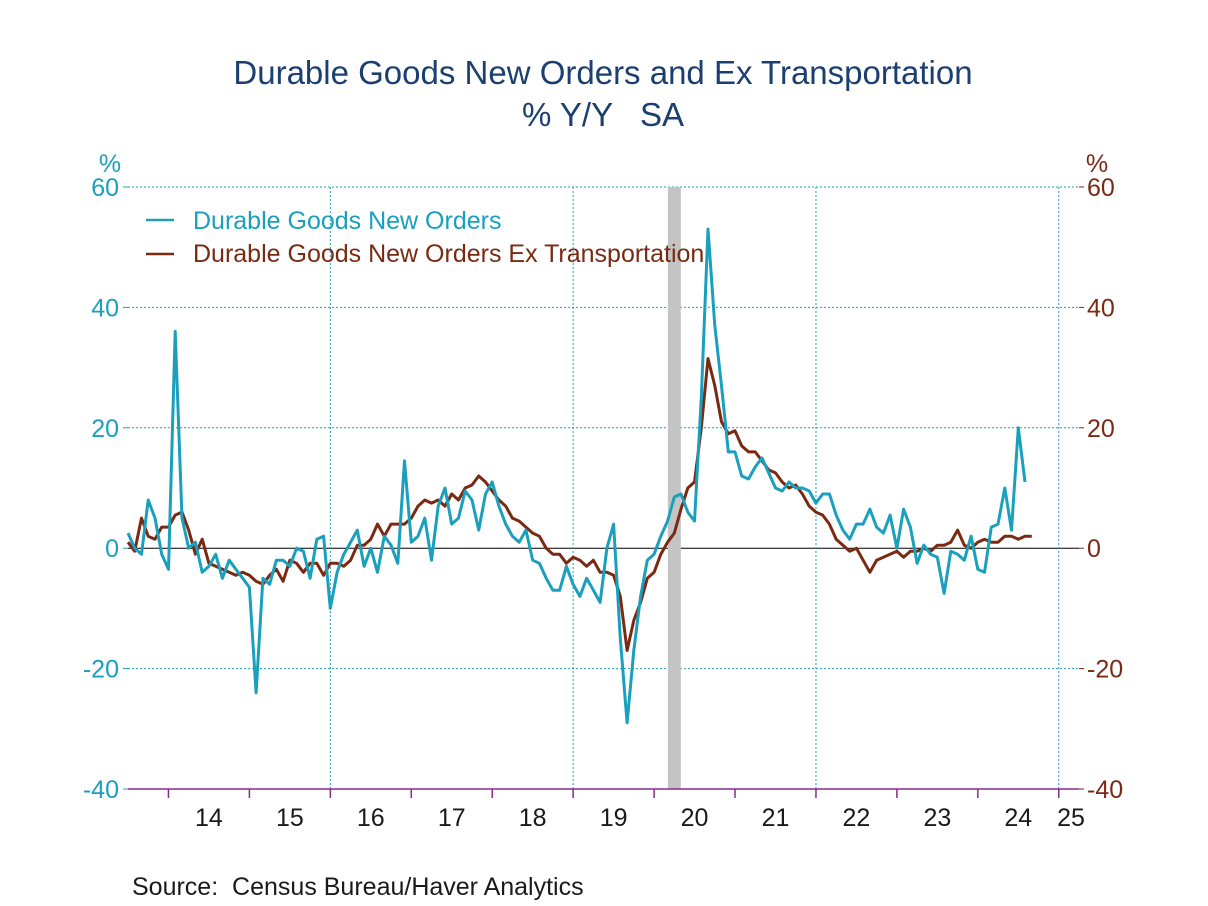  Describe the element at coordinates (1101, 308) in the screenshot. I see `right-tick-label: 40` at that location.